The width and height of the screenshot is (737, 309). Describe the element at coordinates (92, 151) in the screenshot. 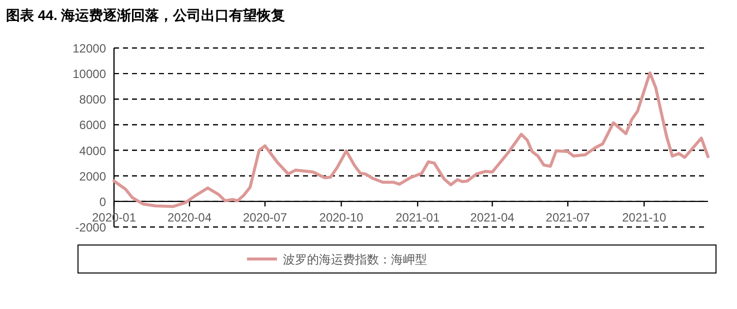

I see `y-tick-label: 4000` at that location.